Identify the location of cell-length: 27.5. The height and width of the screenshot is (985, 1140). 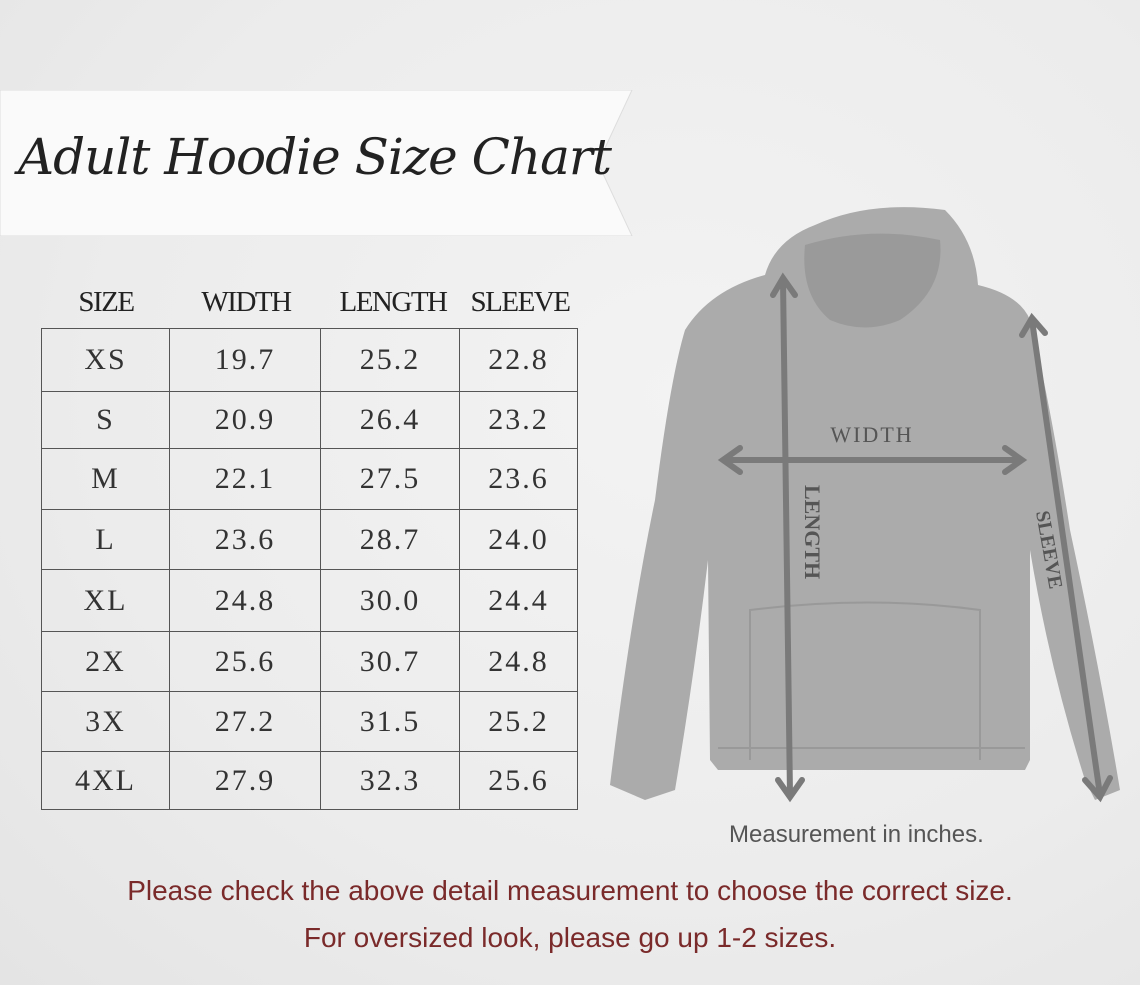
(390, 479).